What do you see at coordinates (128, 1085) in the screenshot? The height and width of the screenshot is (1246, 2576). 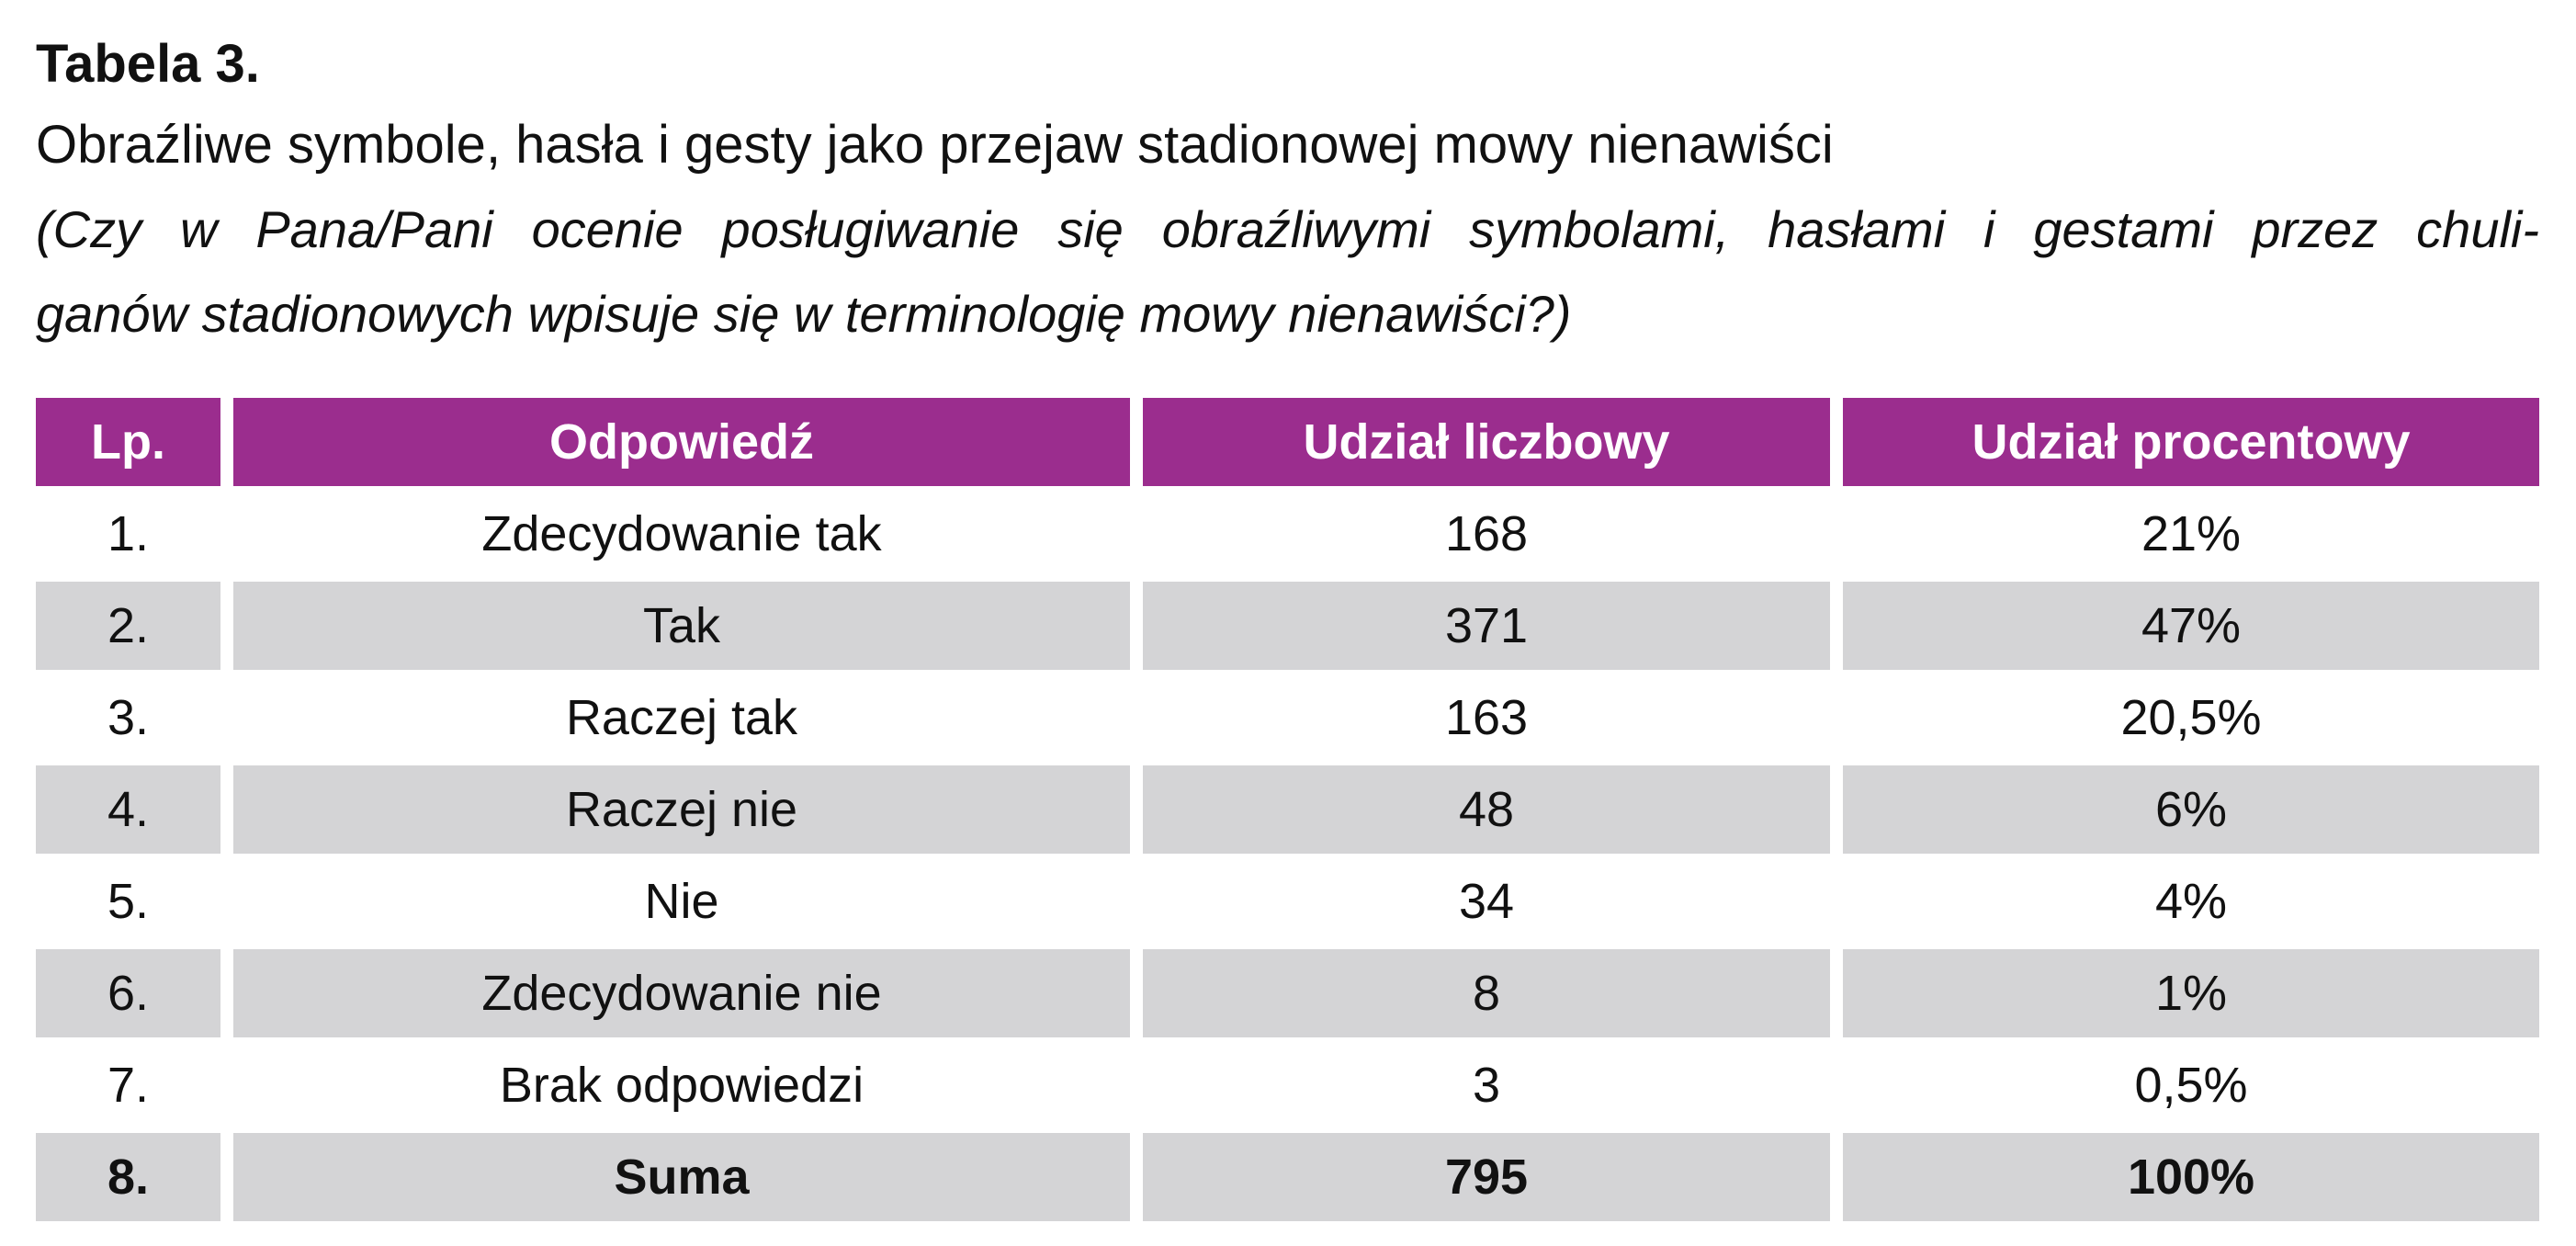 I see `table-cell: 7.` at bounding box center [128, 1085].